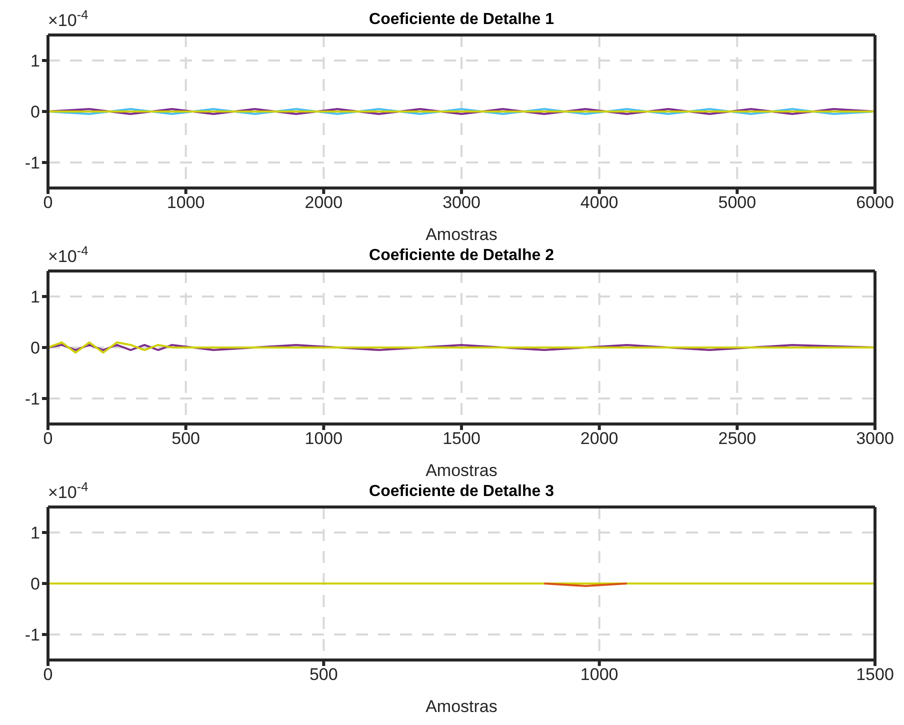 The image size is (904, 725). I want to click on chart-title: Coeficiente de Detalhe 1, so click(461, 19).